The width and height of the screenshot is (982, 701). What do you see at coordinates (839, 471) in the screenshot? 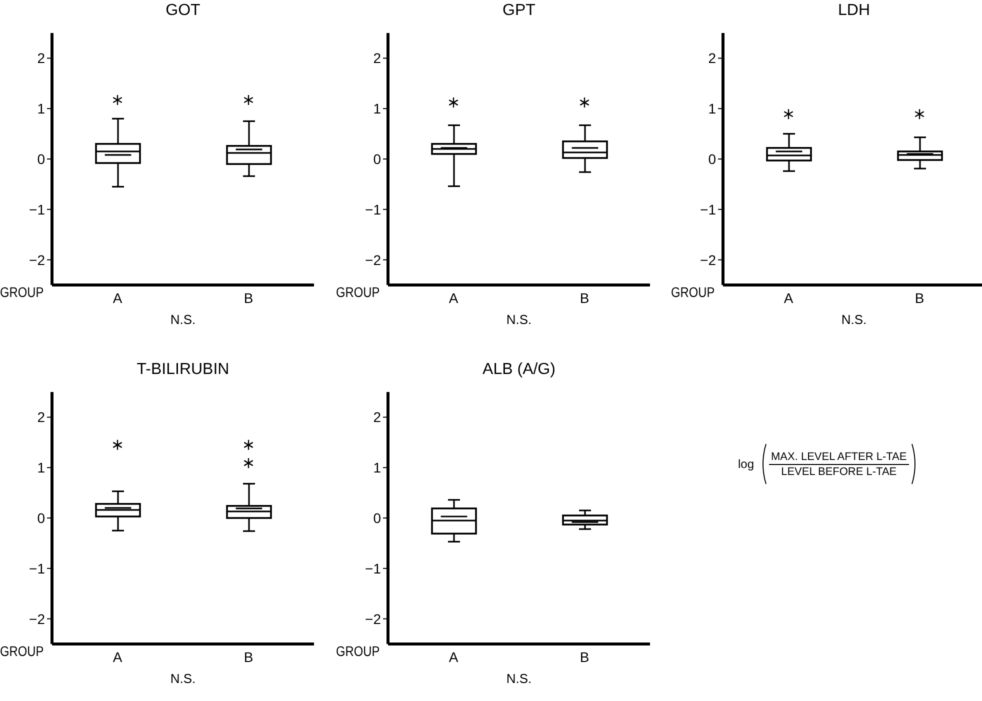
I see `text: LEVEL BEFORE L-TAE` at bounding box center [839, 471].